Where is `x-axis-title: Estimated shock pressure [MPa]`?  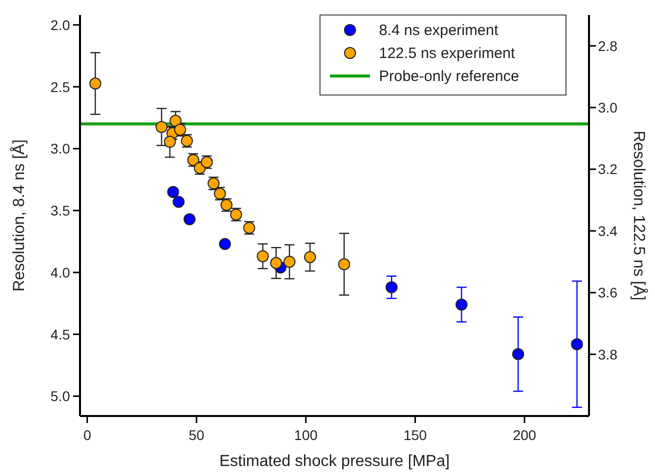
x-axis-title: Estimated shock pressure [MPa] is located at coordinates (334, 461).